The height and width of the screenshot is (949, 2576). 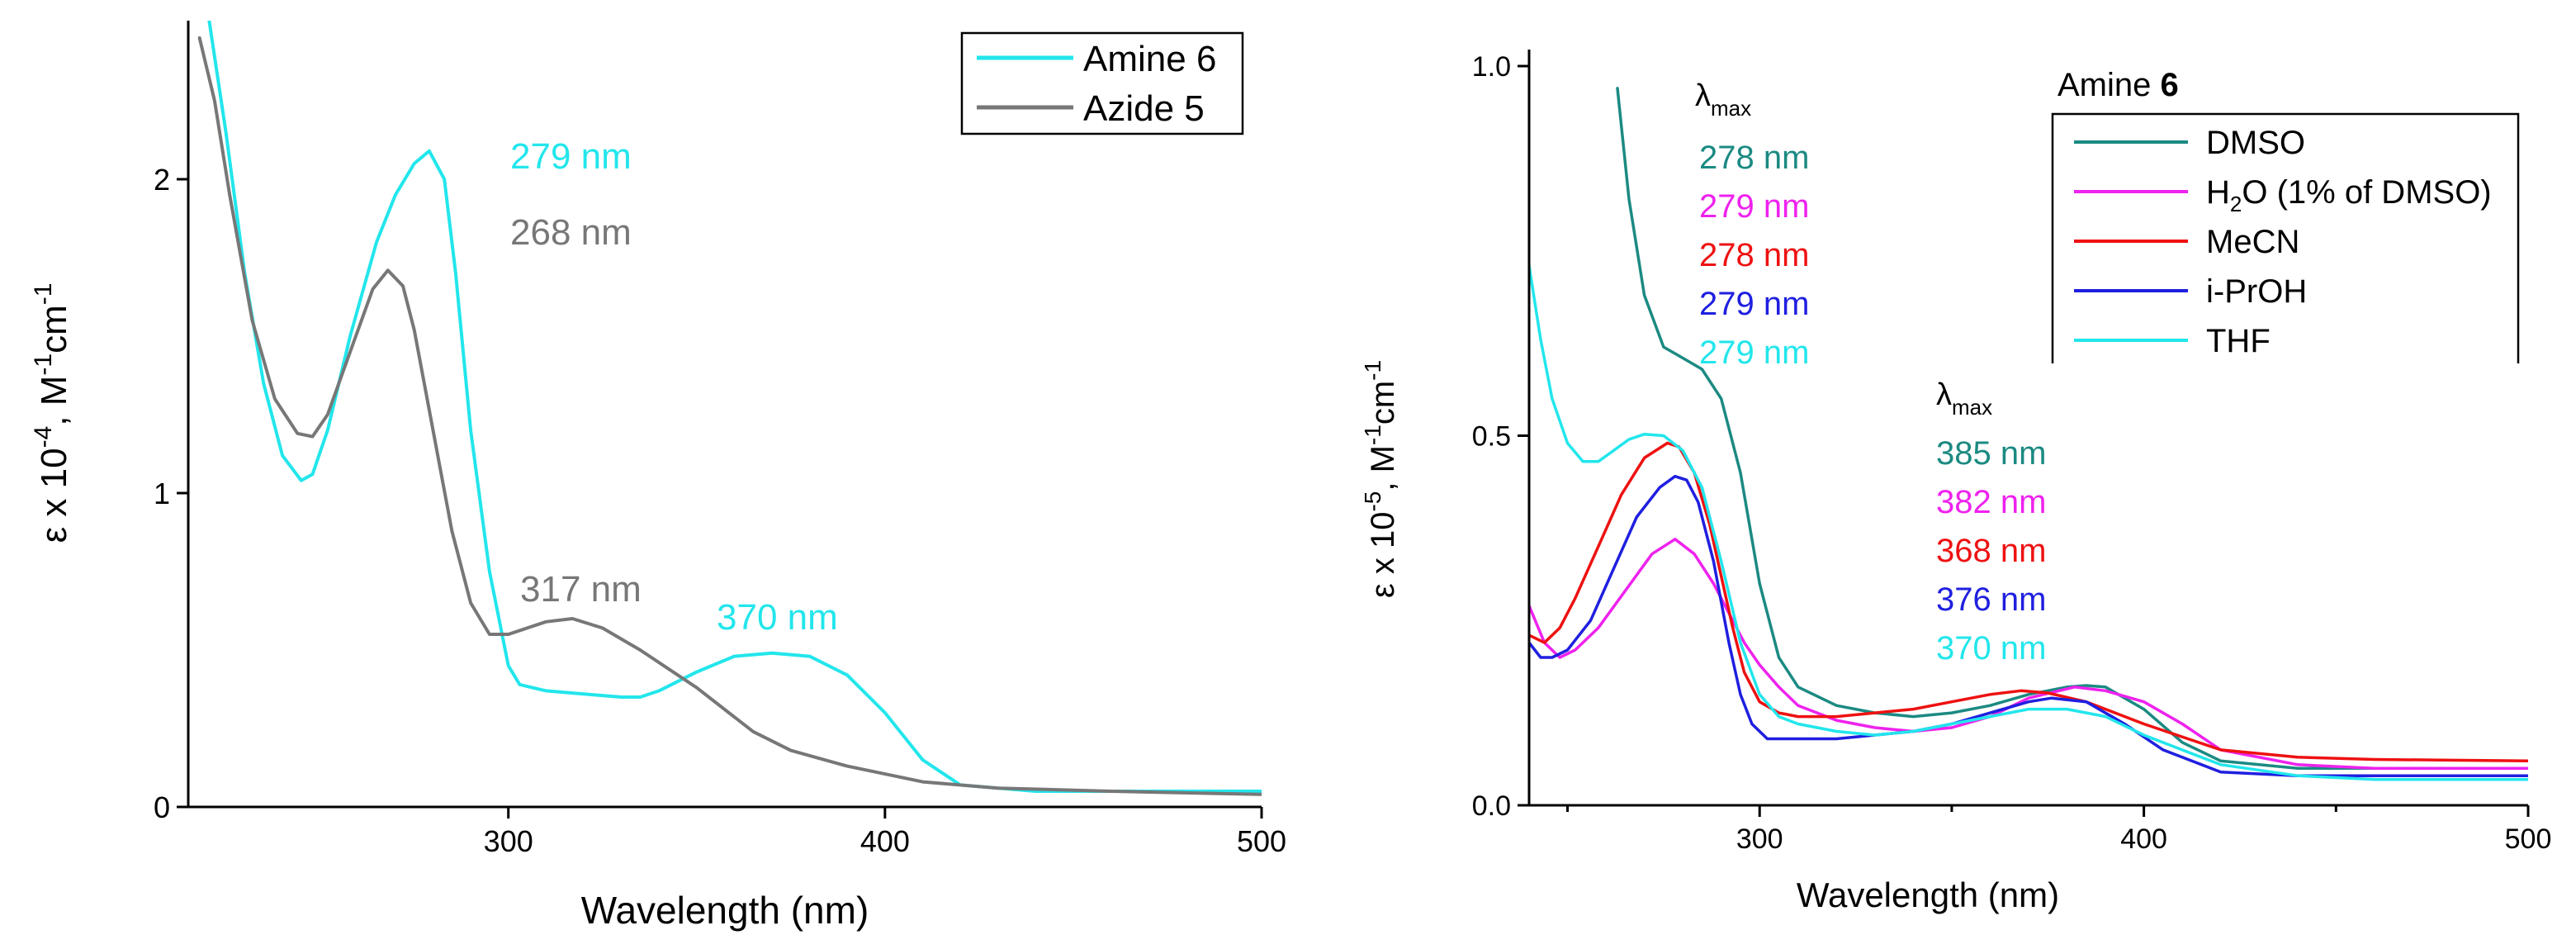 I want to click on legend-label-amine: Amine 6, so click(x=1149, y=59).